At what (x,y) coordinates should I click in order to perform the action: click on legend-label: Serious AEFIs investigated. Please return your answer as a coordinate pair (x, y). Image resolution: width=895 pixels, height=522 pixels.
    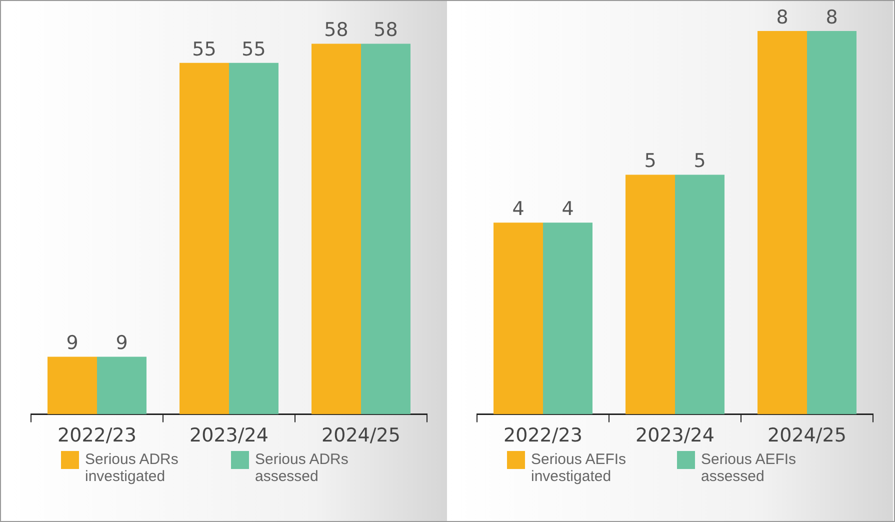
    Looking at the image, I should click on (579, 468).